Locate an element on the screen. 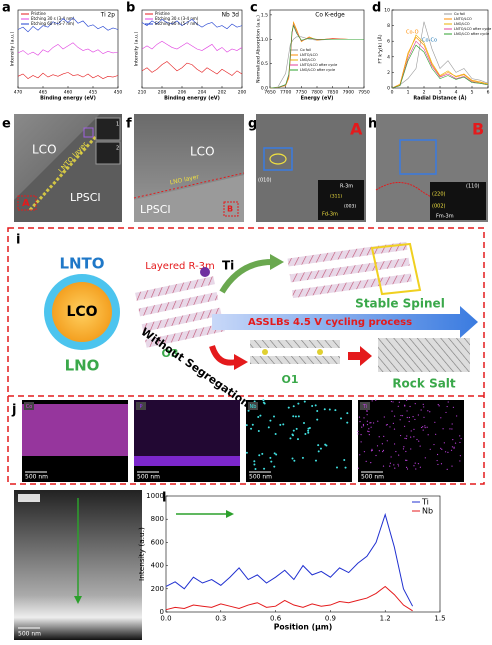 This screenshot has height=645, width=492. label: Ti is located at coordinates (228, 266).